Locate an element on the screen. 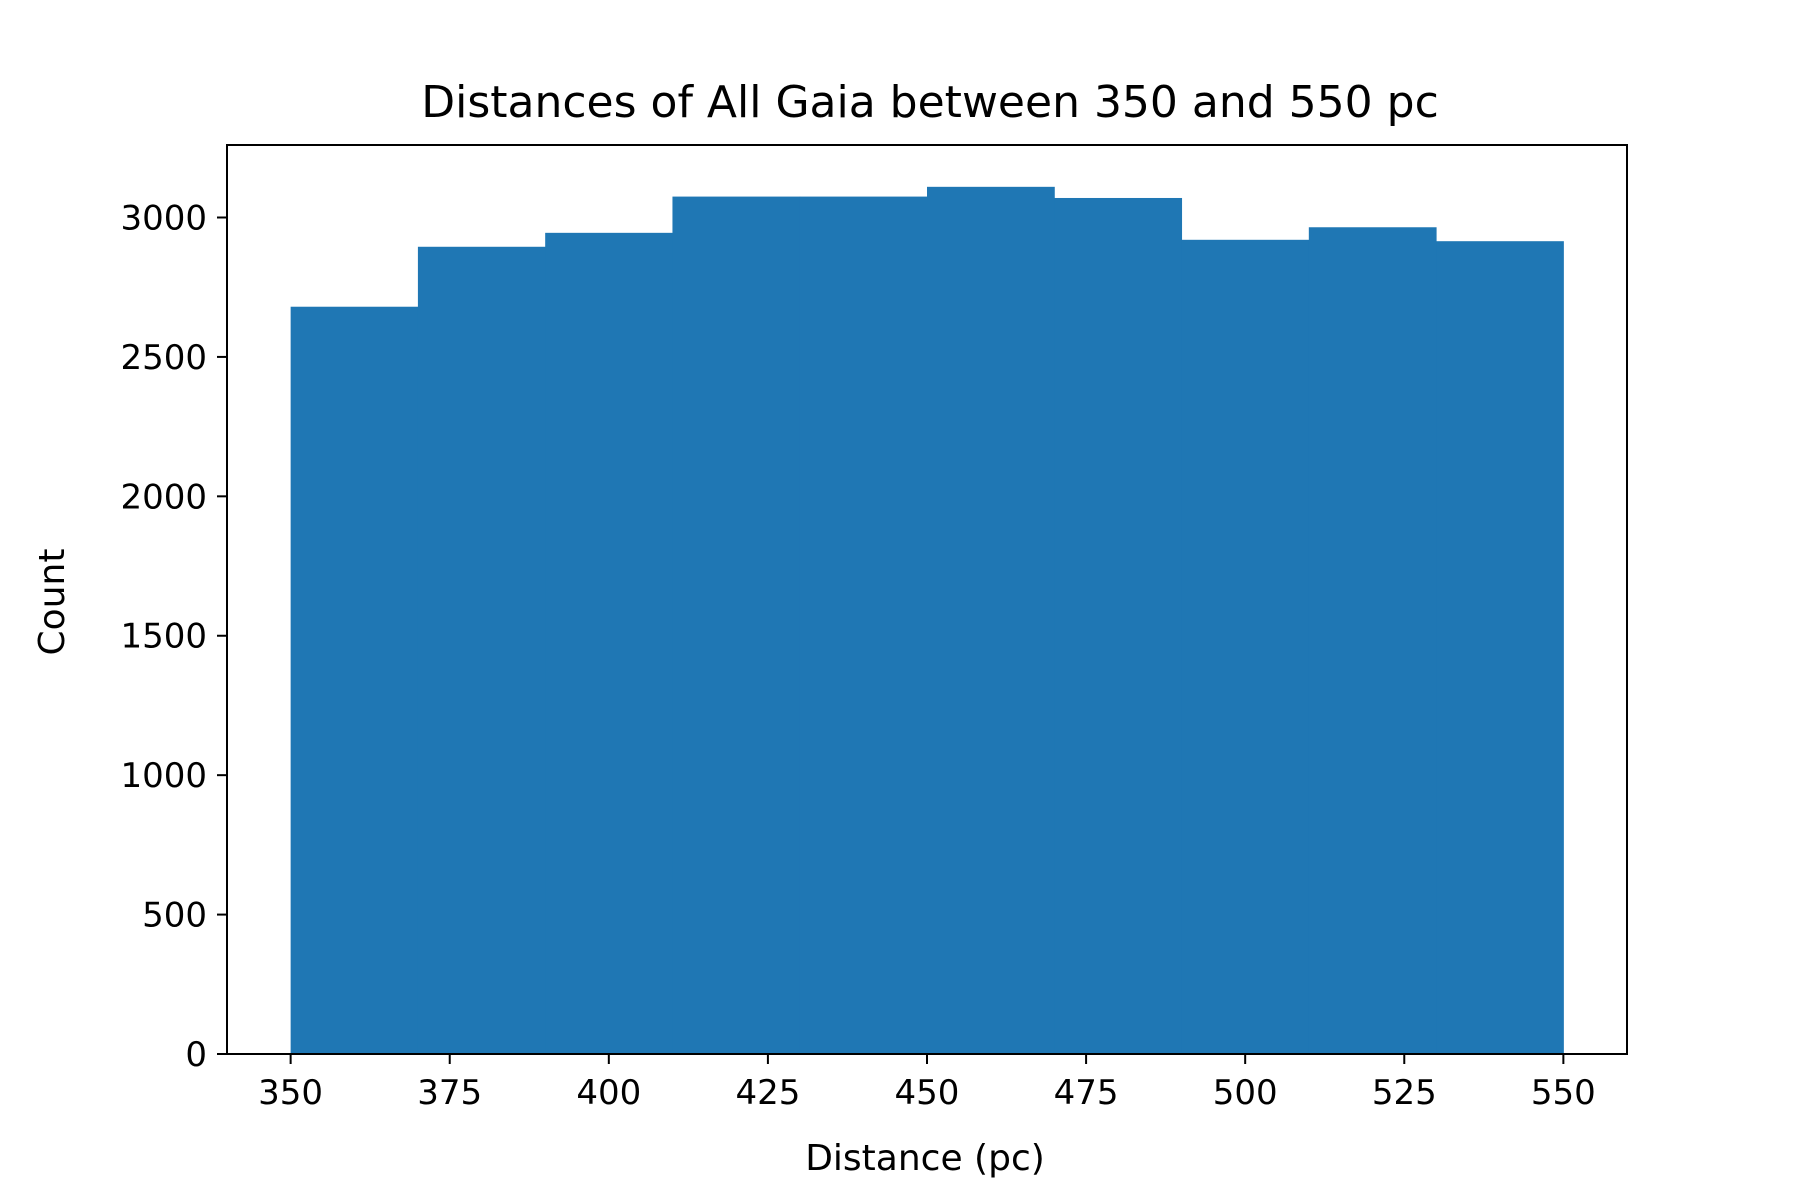 The width and height of the screenshot is (1800, 1200). x-tick-label: 425 is located at coordinates (767, 1093).